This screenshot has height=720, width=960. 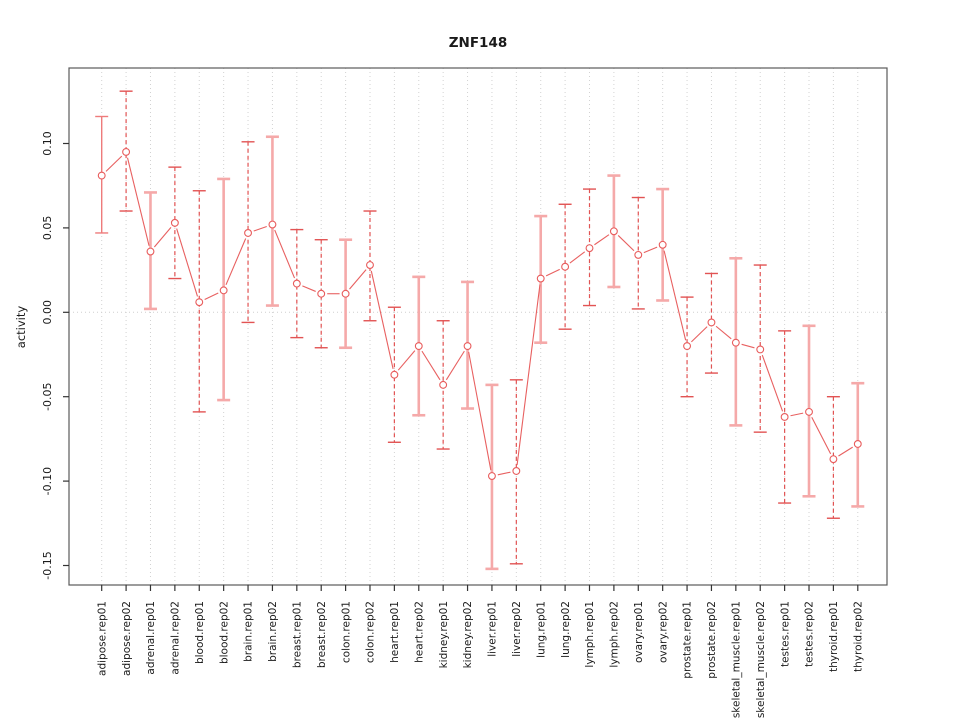 I want to click on x-tick-label: blood.rep01, so click(x=200, y=632).